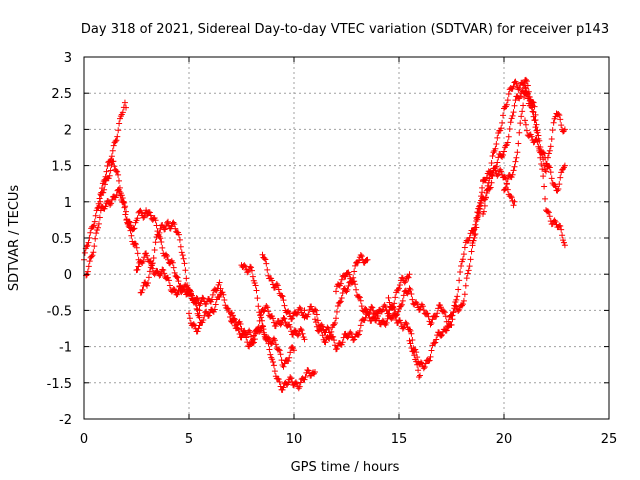  Describe the element at coordinates (65, 348) in the screenshot. I see `y-tick-label: -1` at that location.